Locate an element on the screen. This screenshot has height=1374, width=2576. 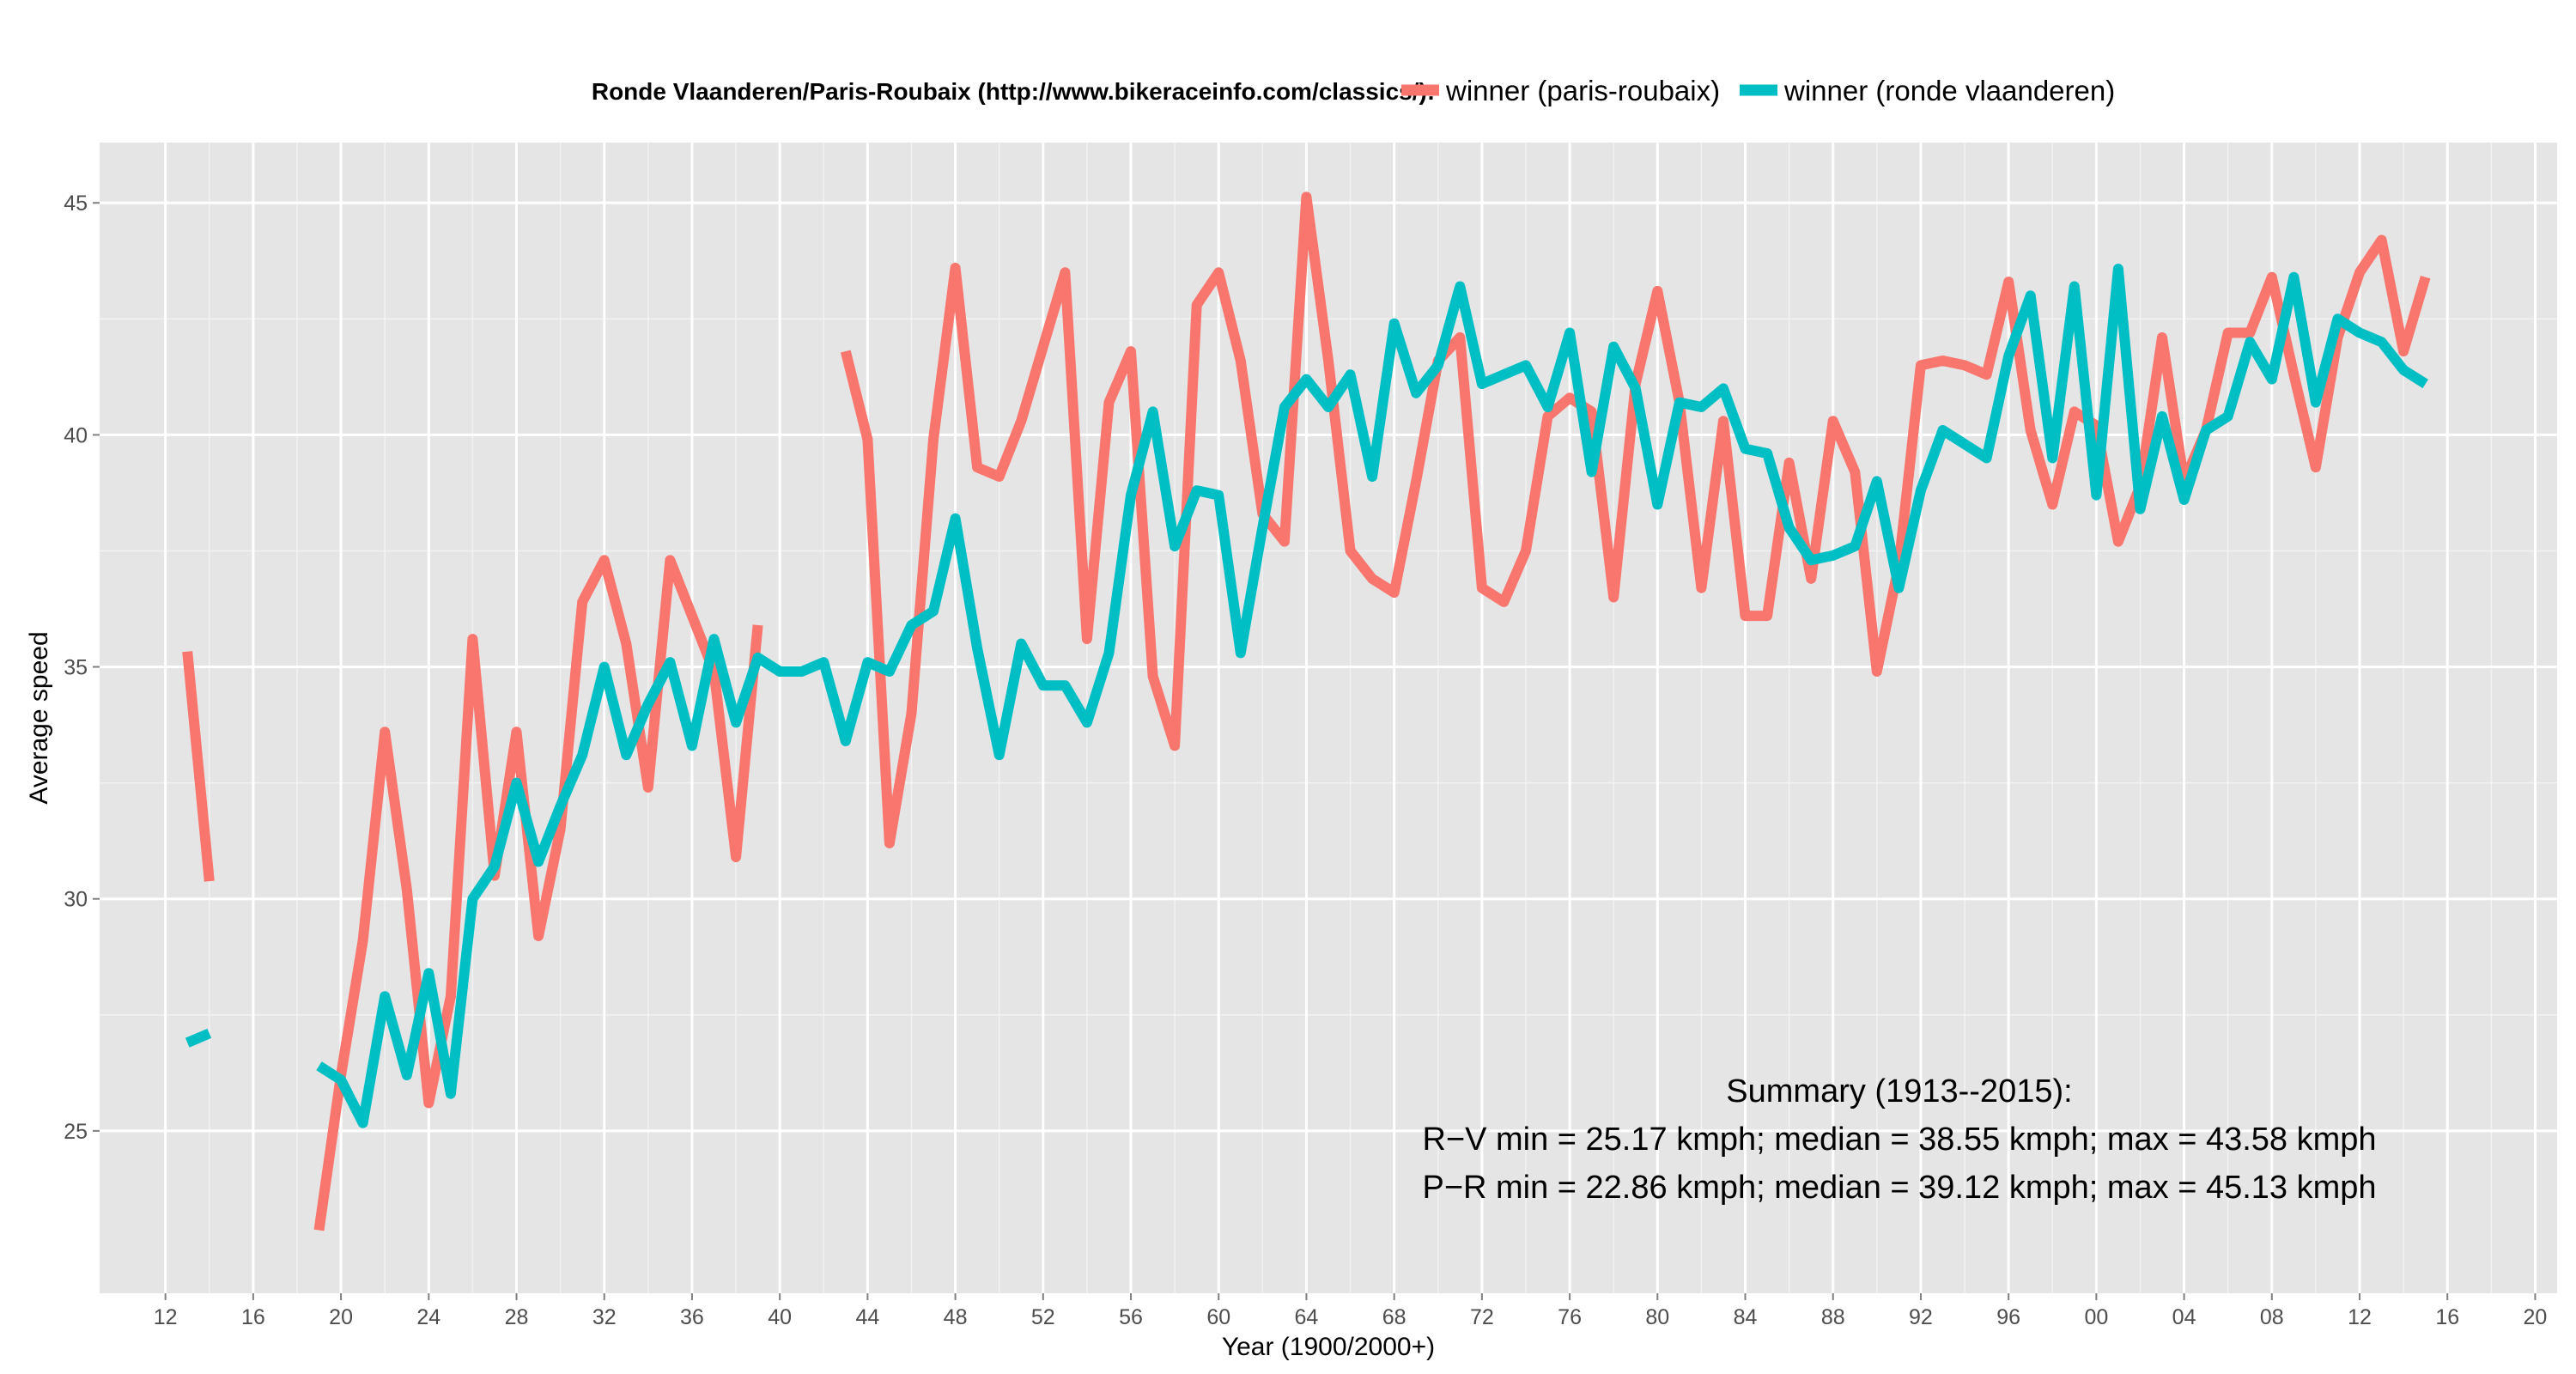
x-tick-label: 48 is located at coordinates (956, 1317).